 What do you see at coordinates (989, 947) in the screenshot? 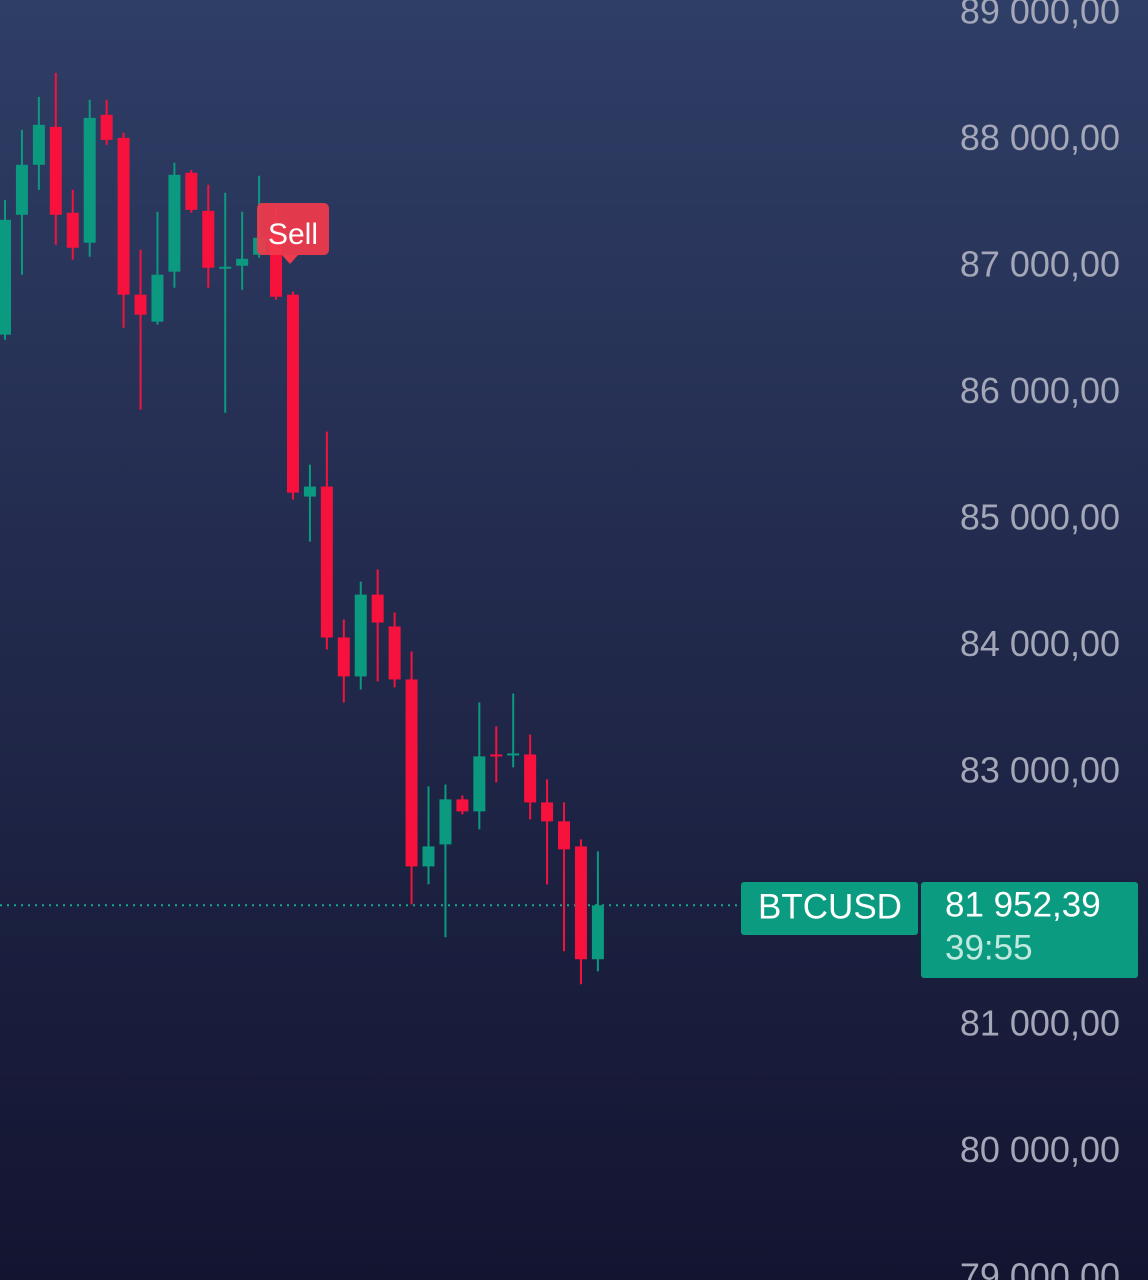
I see `countdown-label: 39:55` at bounding box center [989, 947].